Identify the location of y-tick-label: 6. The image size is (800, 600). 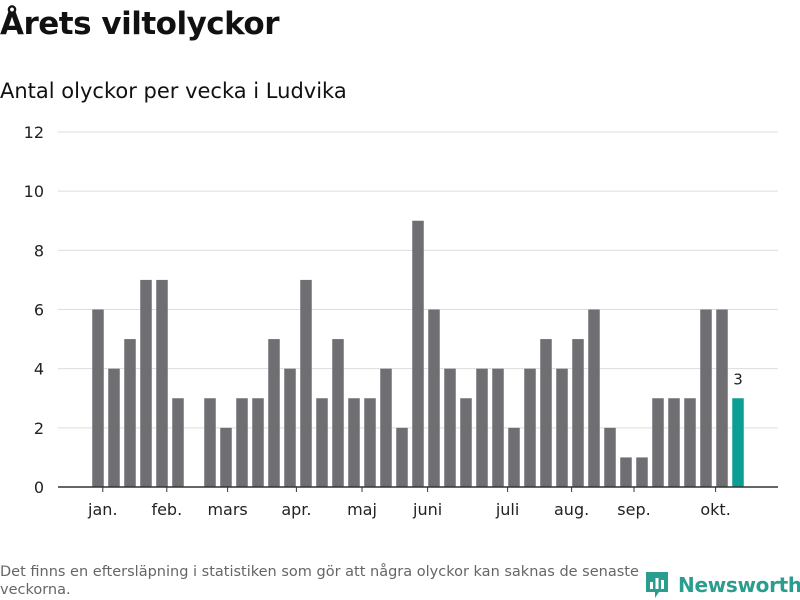
(39, 310).